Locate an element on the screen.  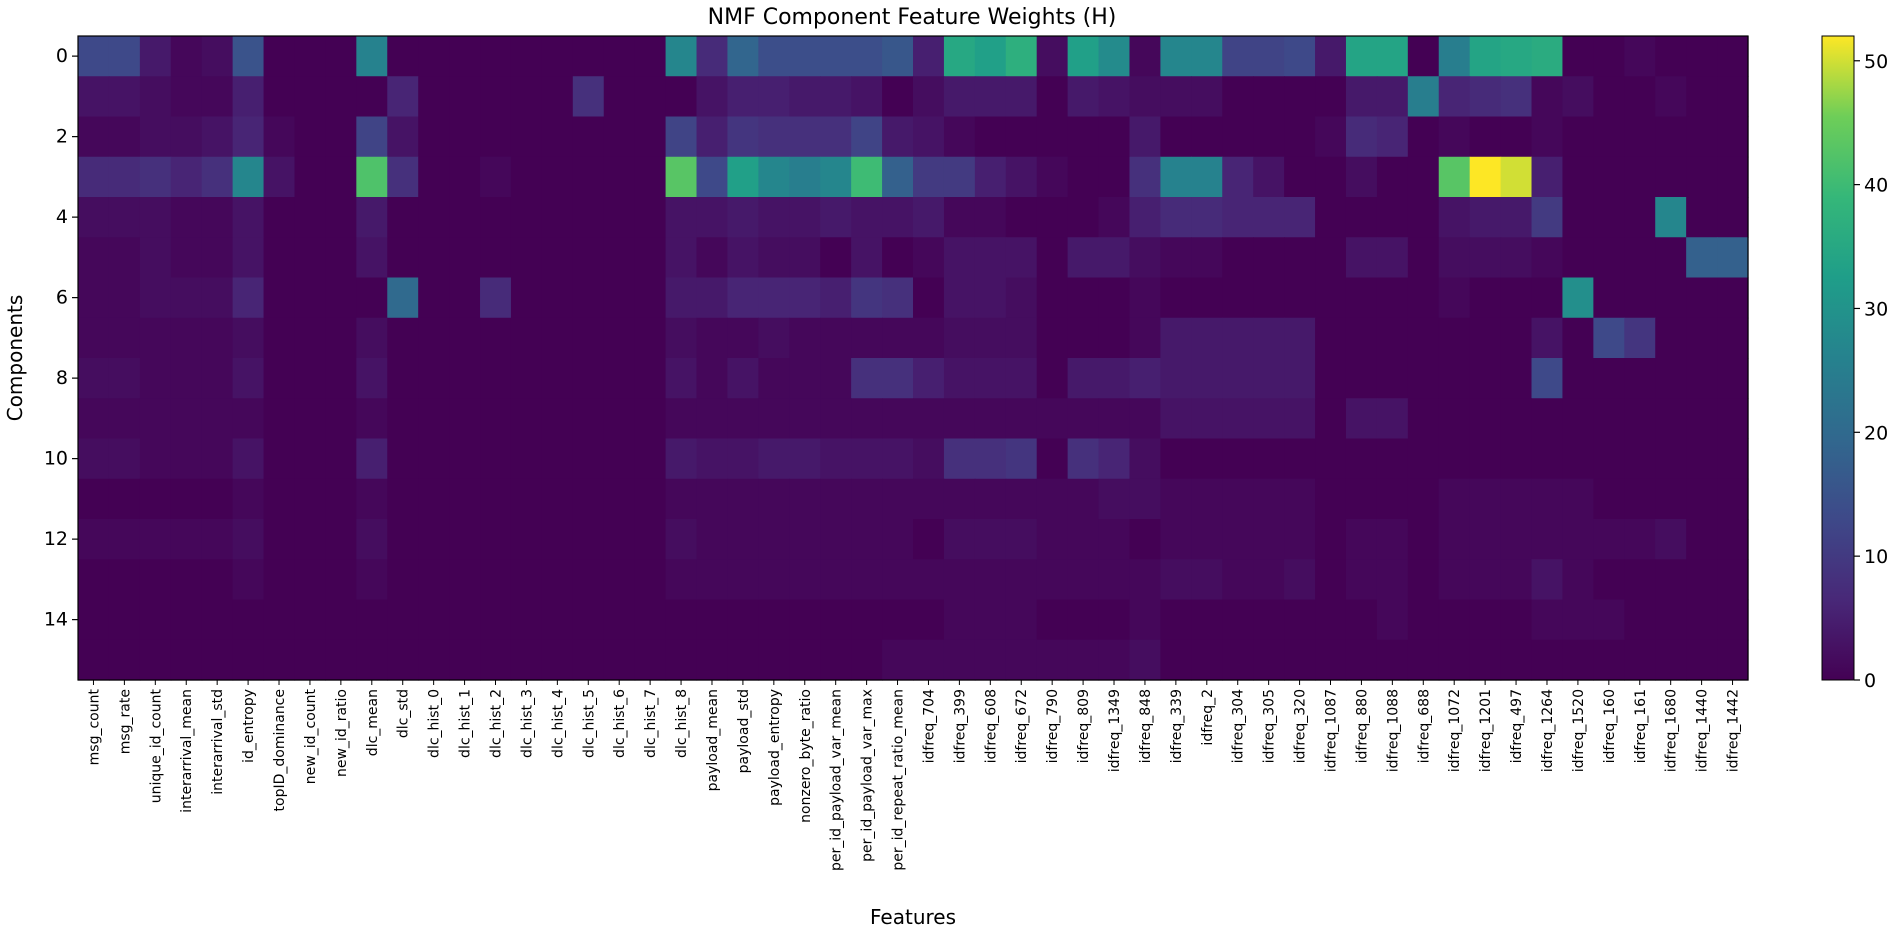
x-tick-label: idfreq_305 is located at coordinates (1270, 726).